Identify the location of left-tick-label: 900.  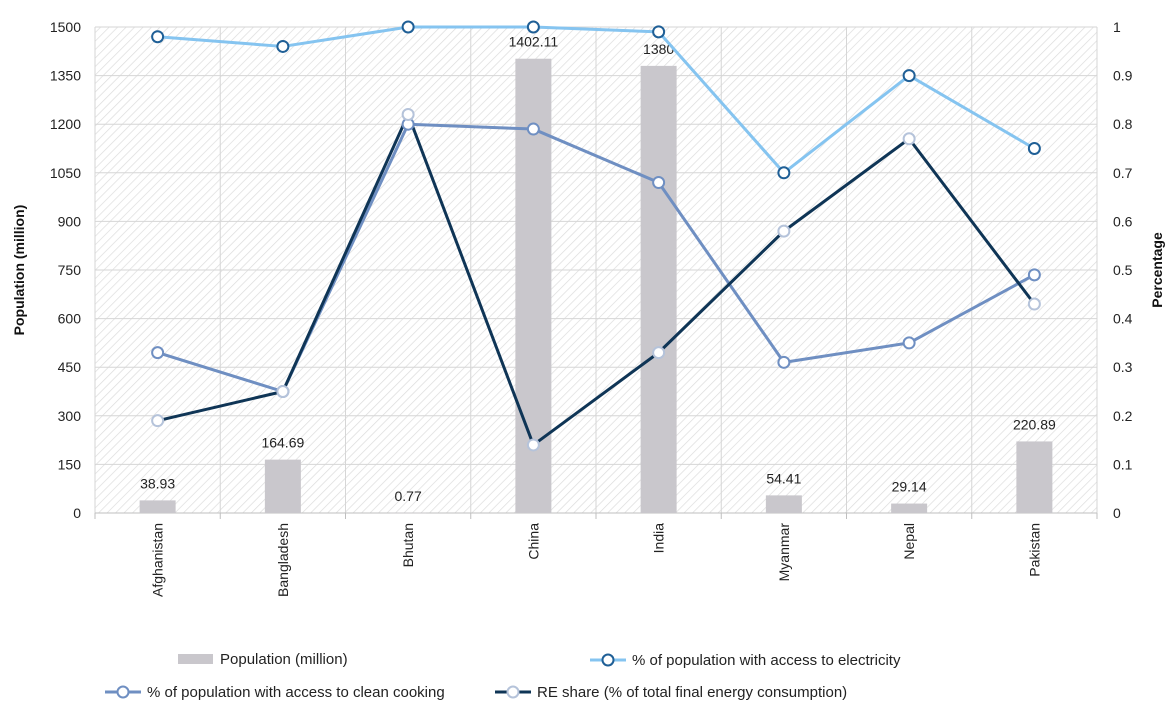
(70, 221).